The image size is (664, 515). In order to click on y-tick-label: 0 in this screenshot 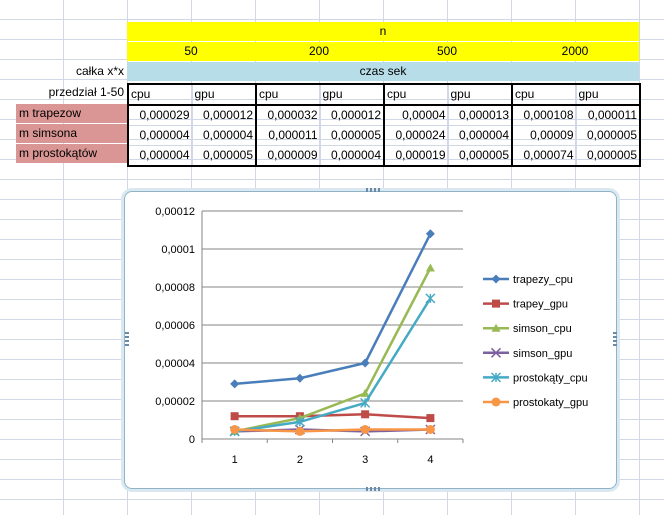, I will do `click(192, 440)`.